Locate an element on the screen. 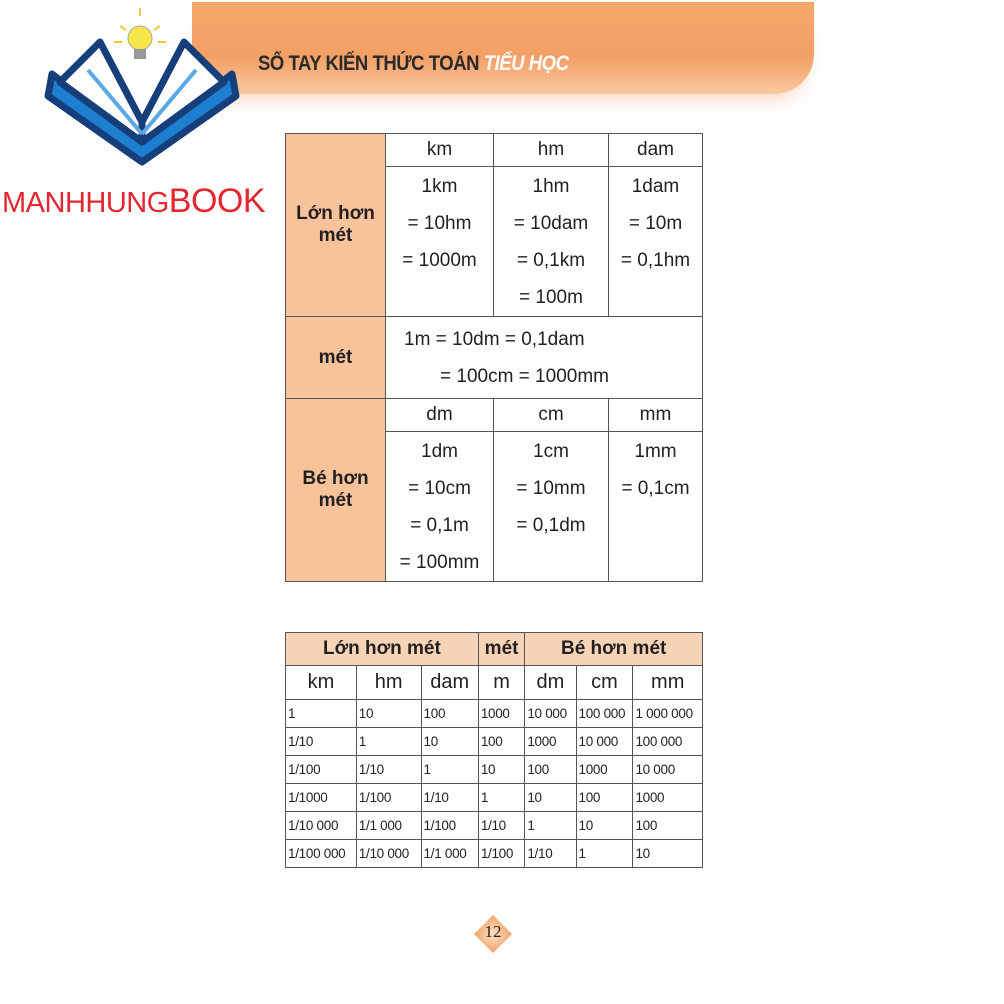  brand-name: MANHHUNGBOOK is located at coordinates (134, 201).